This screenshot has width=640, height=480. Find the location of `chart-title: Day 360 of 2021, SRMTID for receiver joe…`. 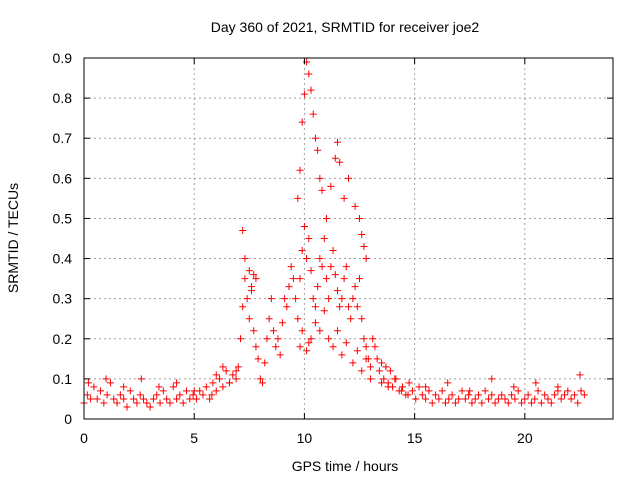

chart-title: Day 360 of 2021, SRMTID for receiver joe… is located at coordinates (345, 27).